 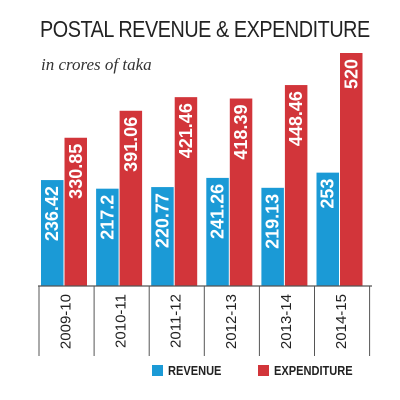 I want to click on legend-item-expenditure: EXPENDITURE, so click(x=312, y=370).